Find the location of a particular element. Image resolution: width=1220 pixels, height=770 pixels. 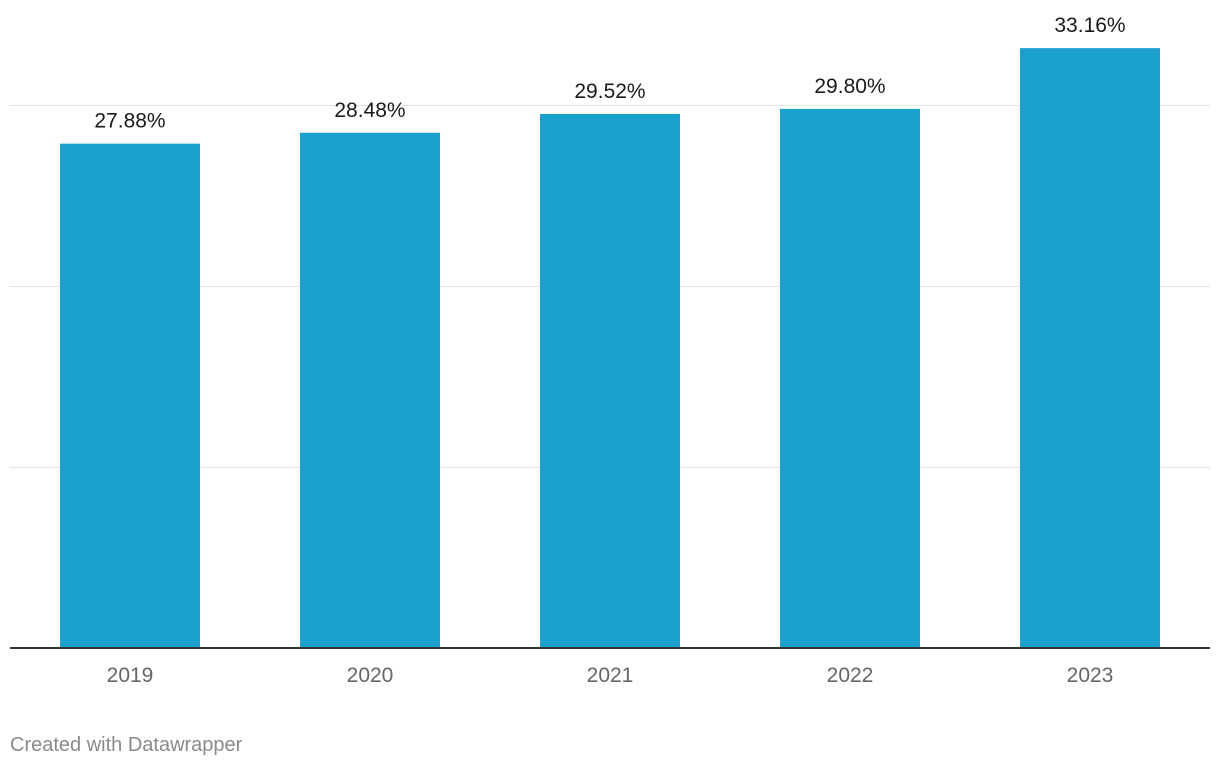

credit-text: Created with Datawrapper is located at coordinates (126, 745).